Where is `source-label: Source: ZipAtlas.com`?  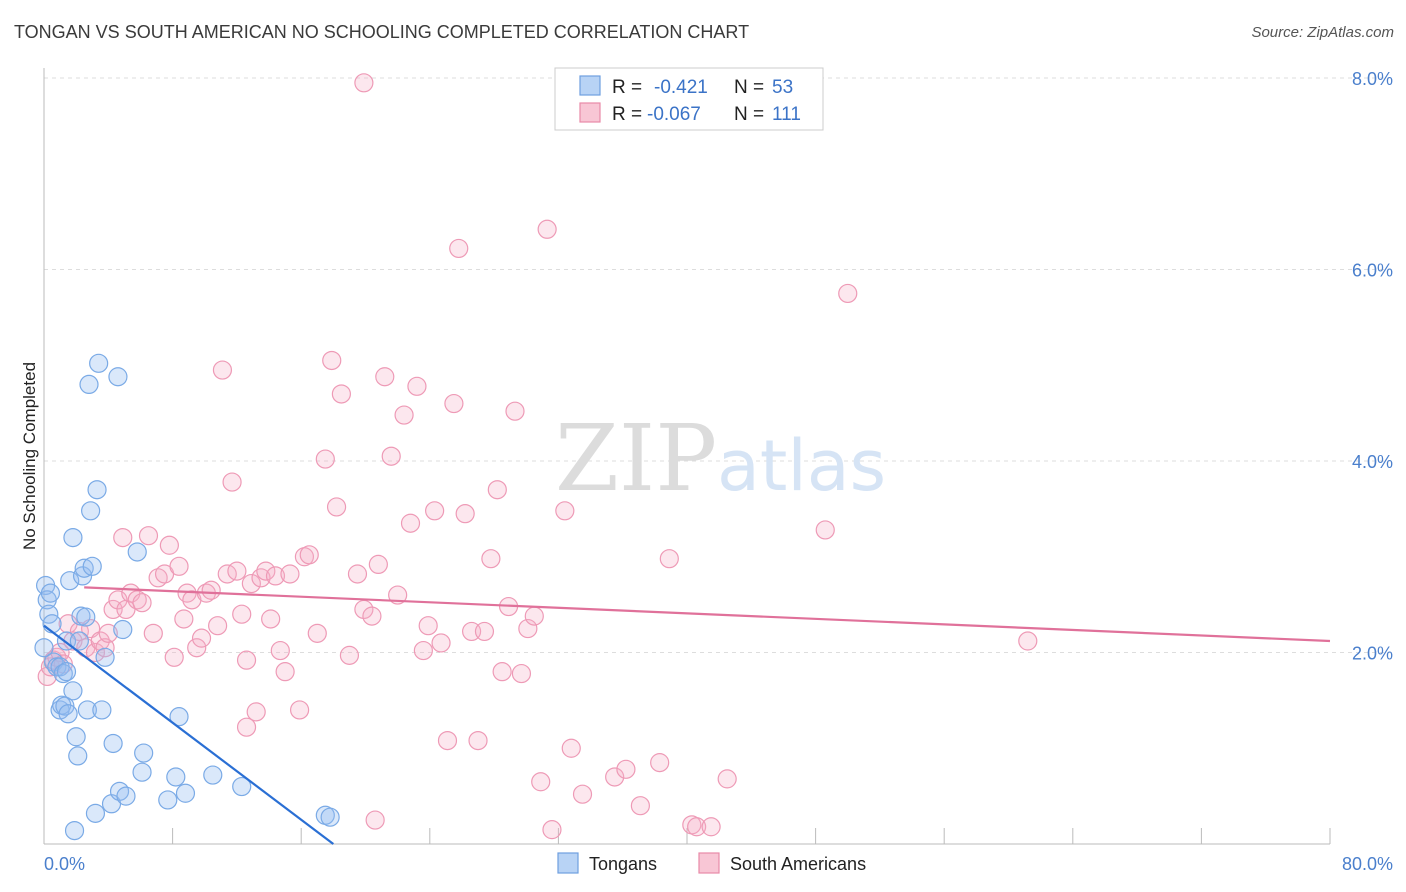 source-label: Source: ZipAtlas.com is located at coordinates (1322, 32).